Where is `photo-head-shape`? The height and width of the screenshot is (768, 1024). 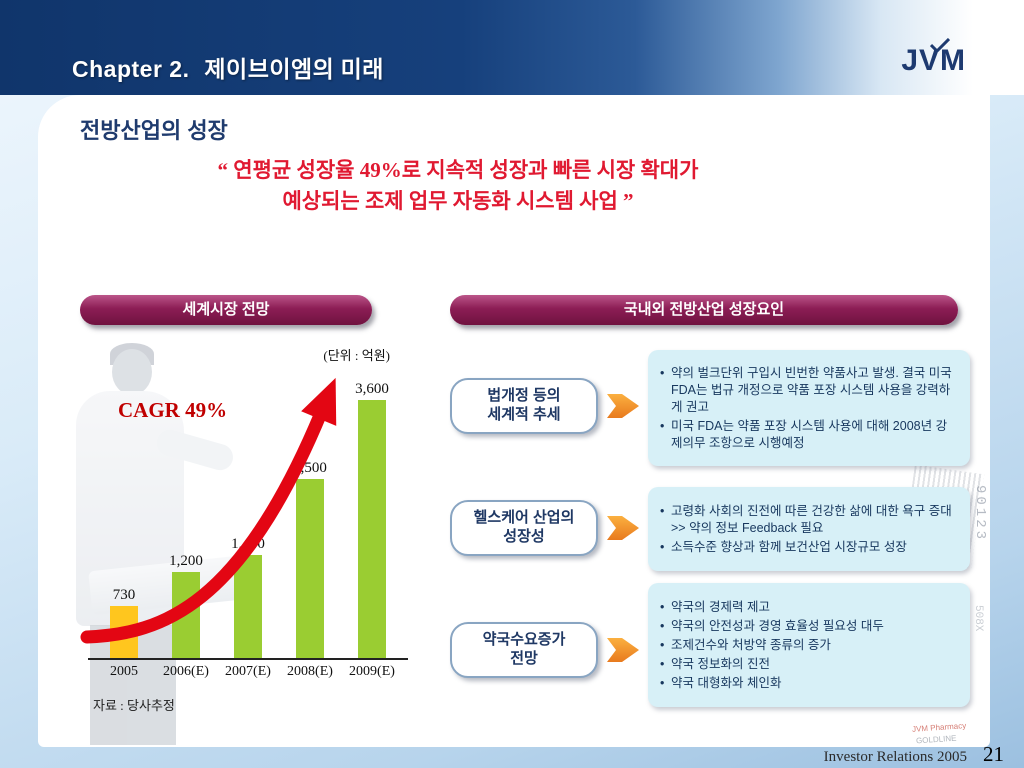 photo-head-shape is located at coordinates (132, 354).